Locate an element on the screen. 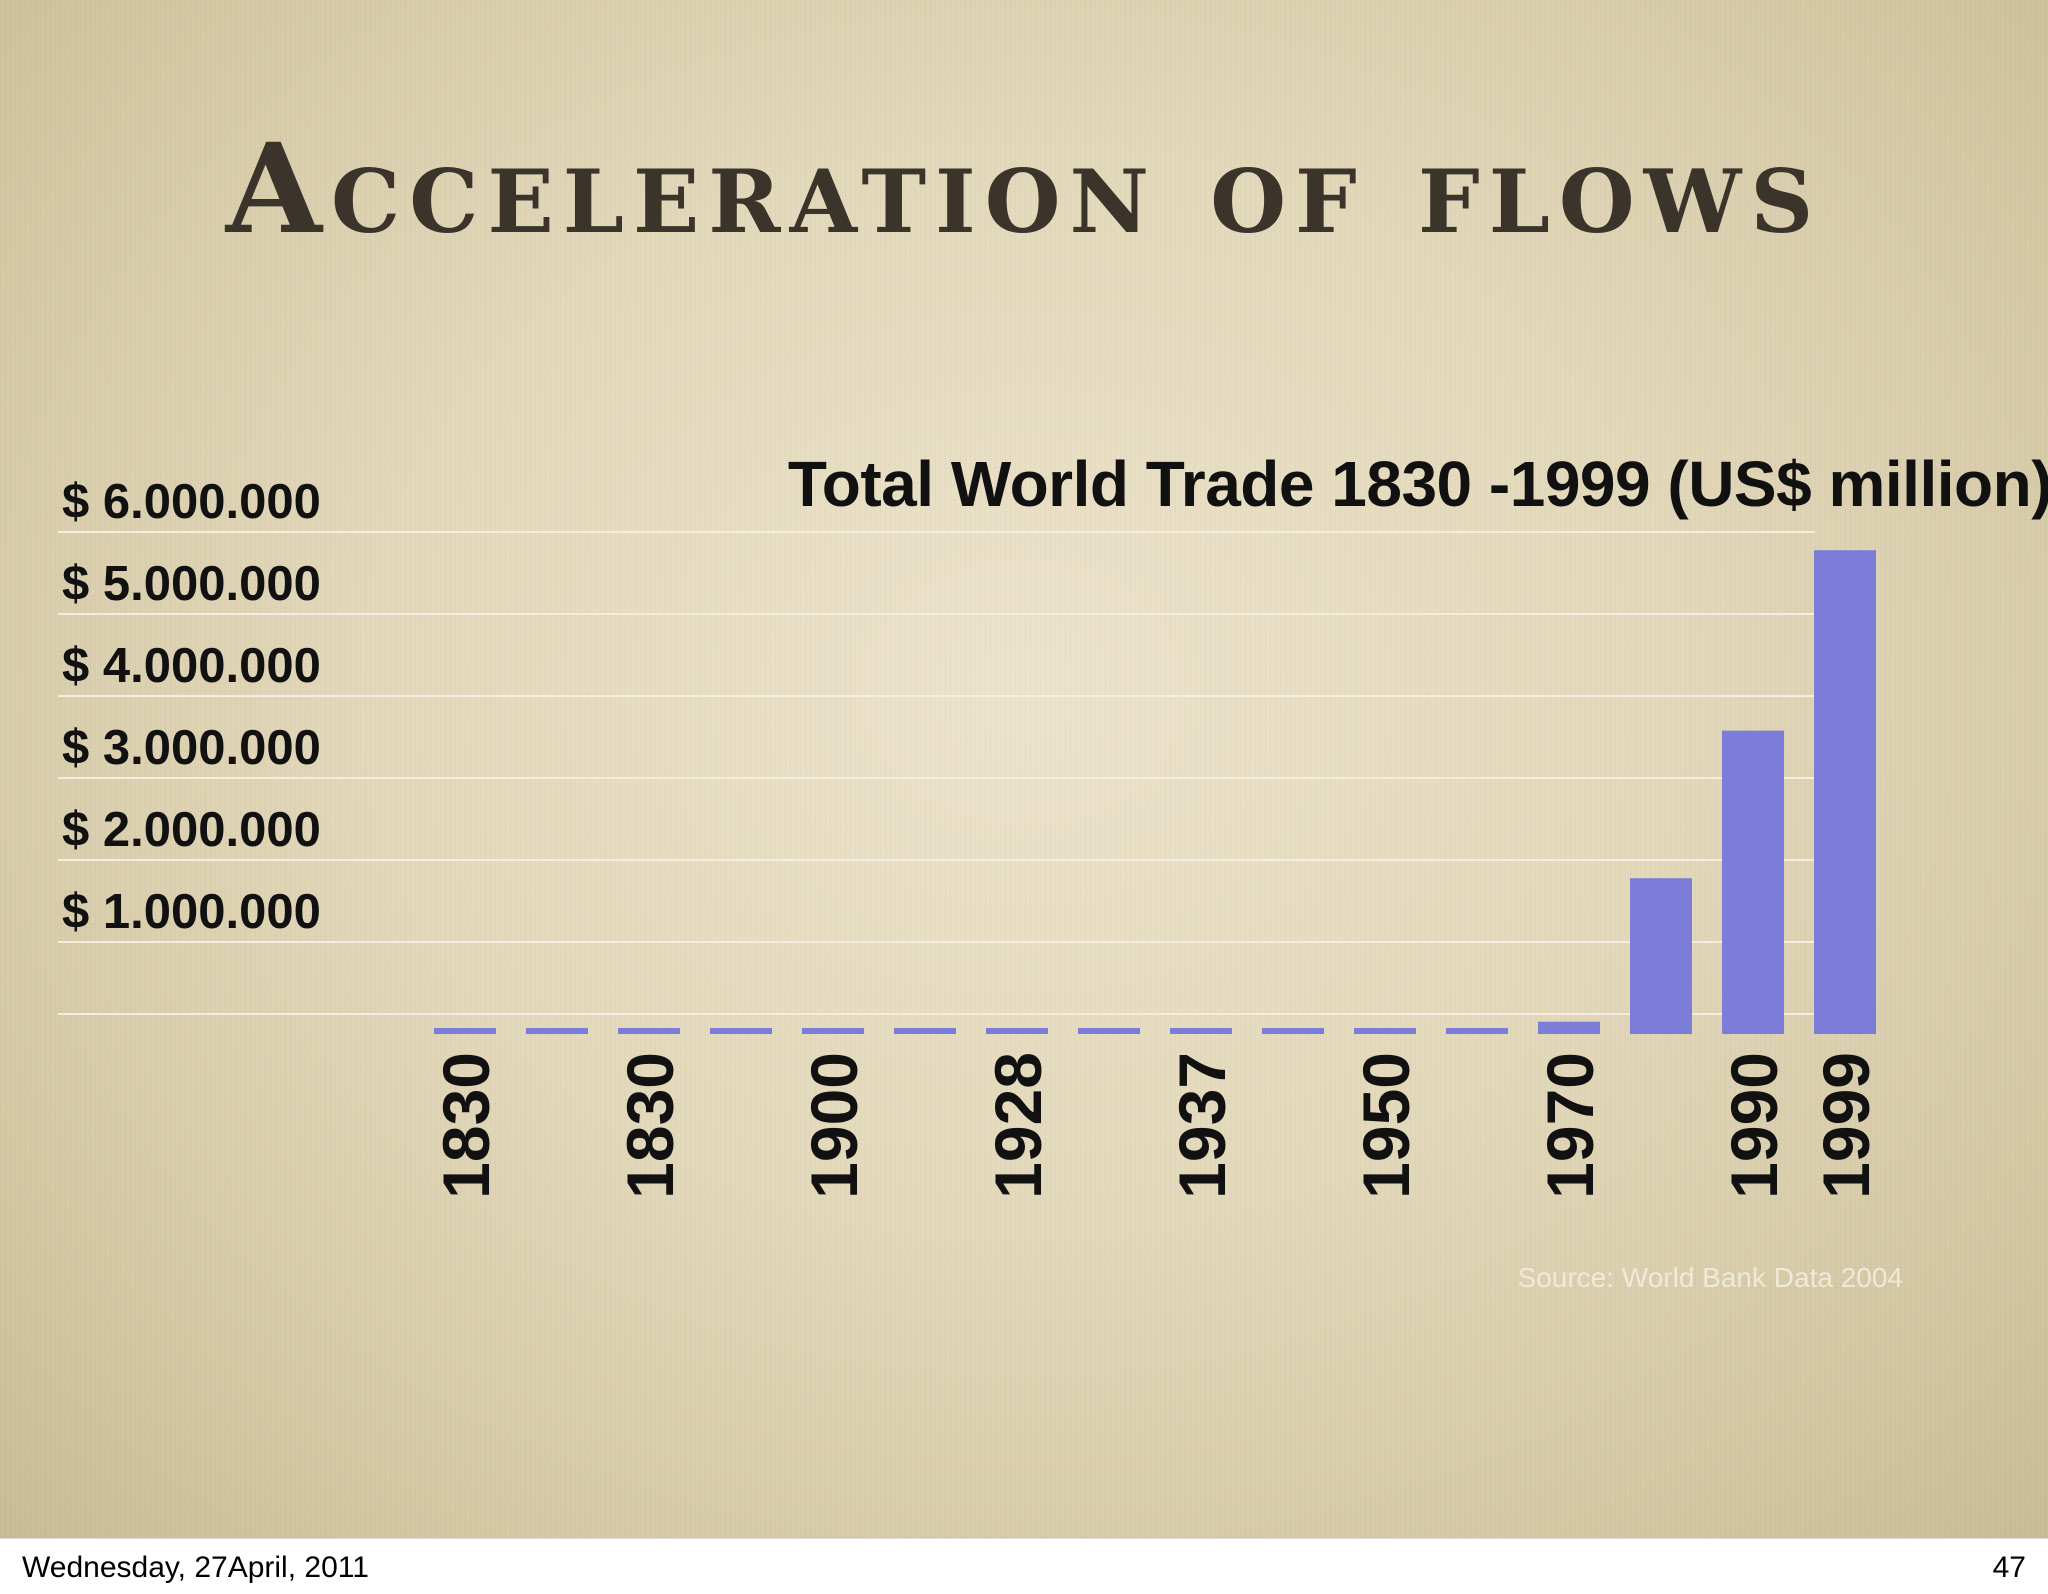  footer-date: Wednesday, 27April, 2011 is located at coordinates (195, 1567).